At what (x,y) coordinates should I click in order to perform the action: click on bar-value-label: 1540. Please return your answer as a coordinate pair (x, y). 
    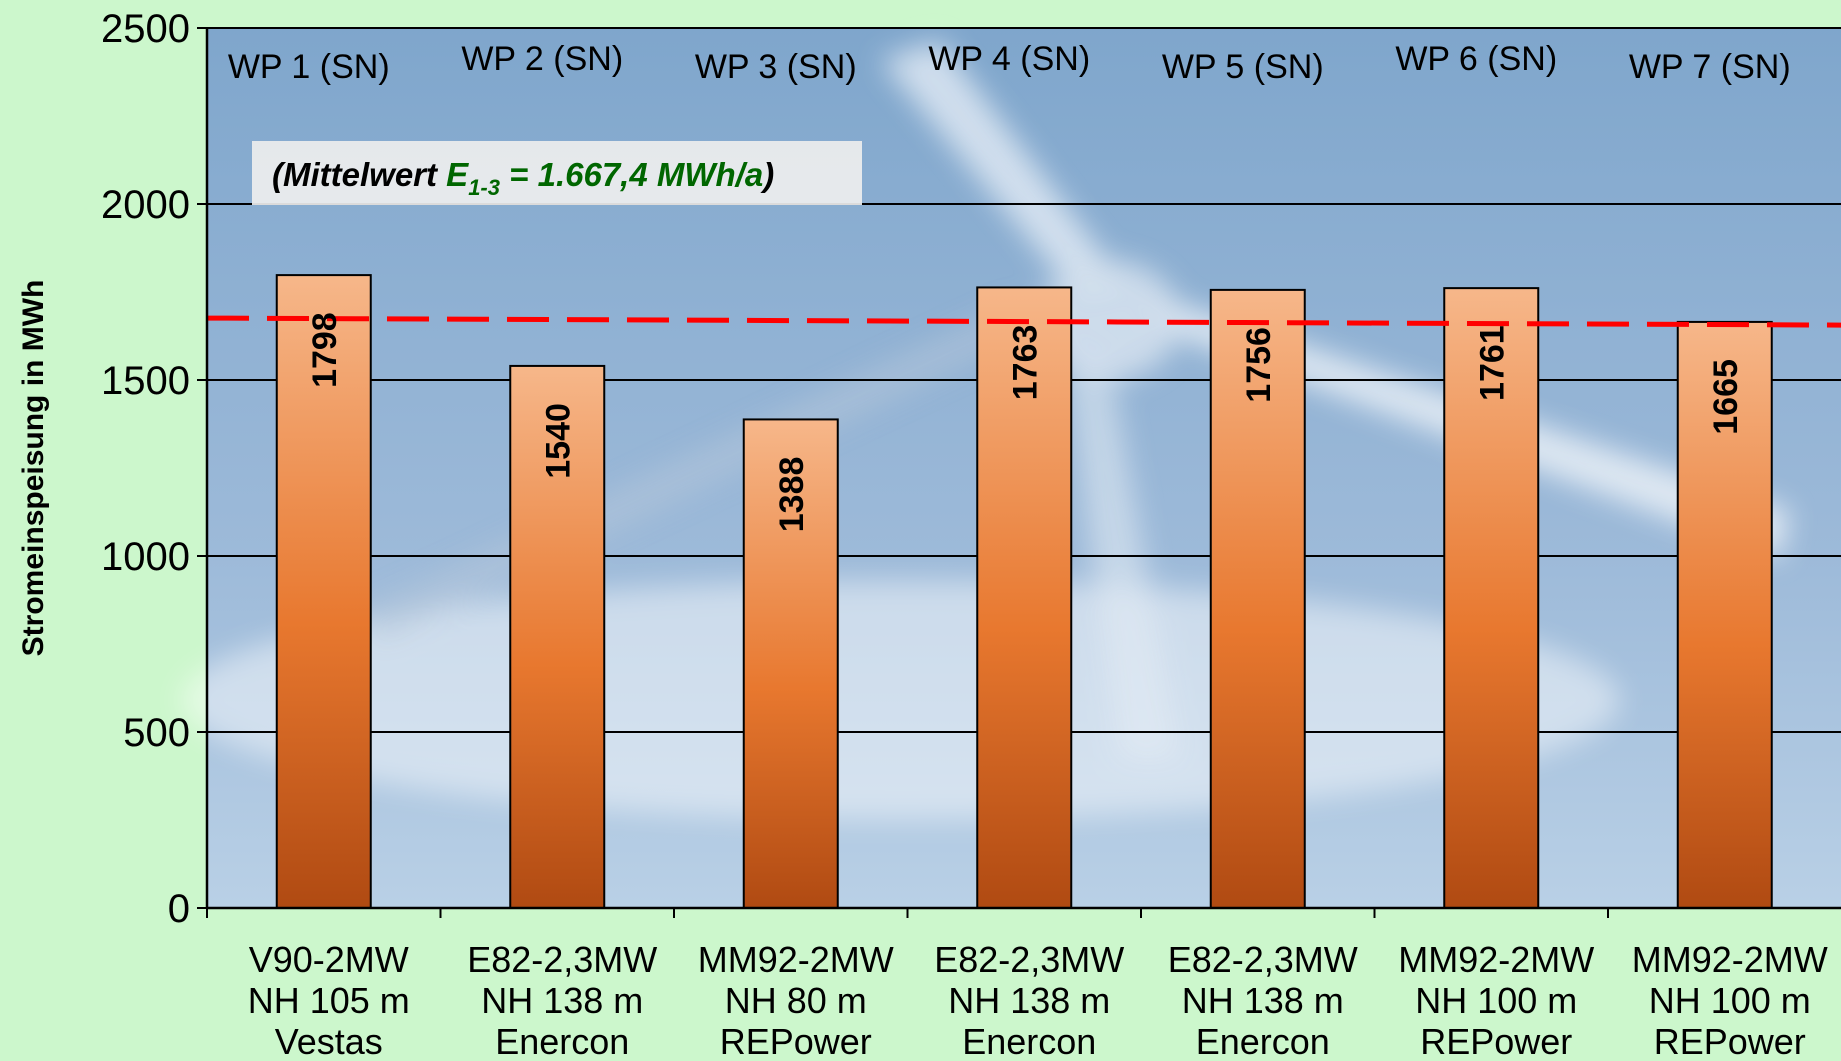
    Looking at the image, I should click on (558, 441).